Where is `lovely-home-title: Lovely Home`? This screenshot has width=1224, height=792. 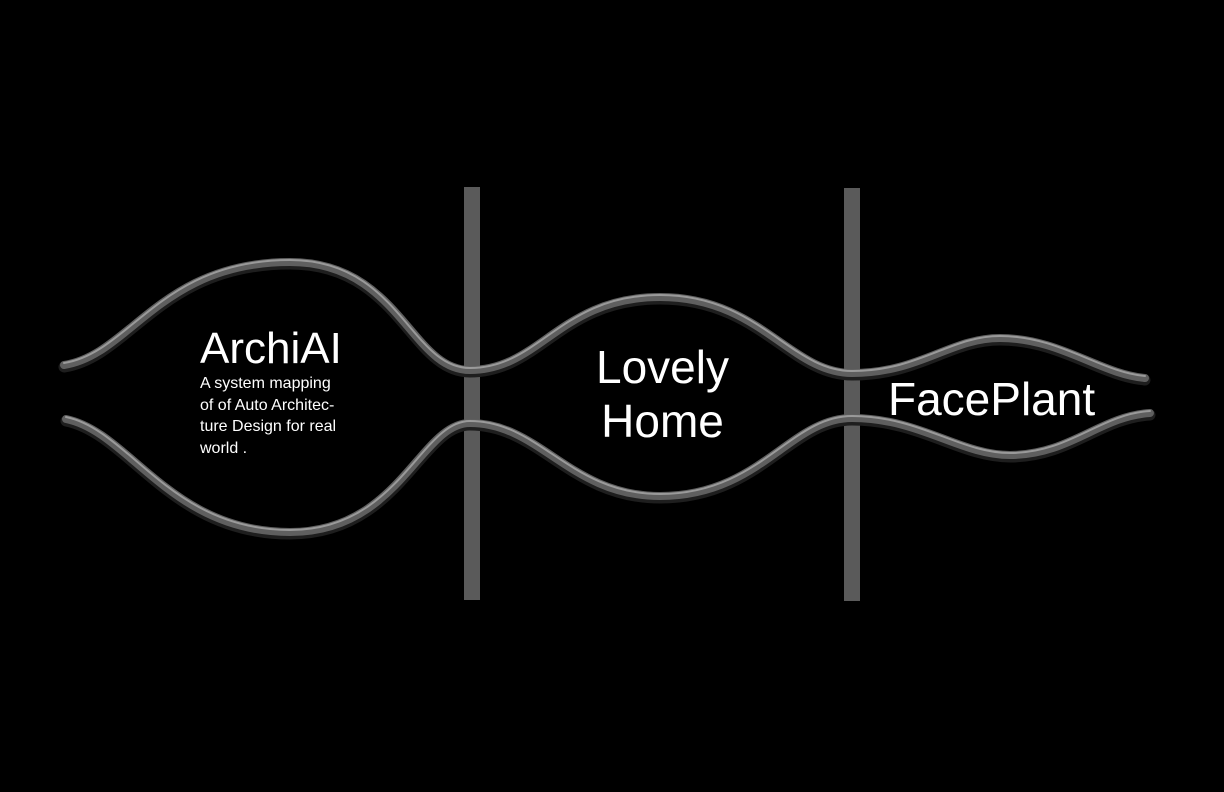
lovely-home-title: Lovely Home is located at coordinates (662, 394).